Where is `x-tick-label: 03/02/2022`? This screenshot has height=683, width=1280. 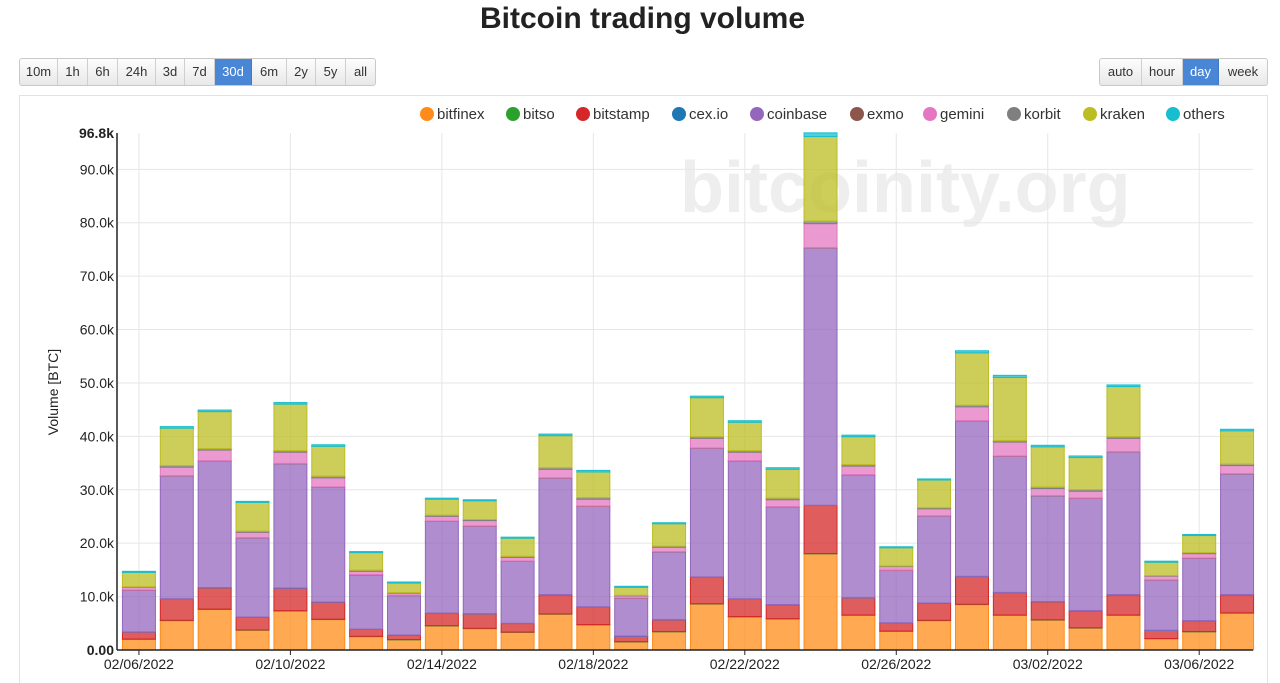
x-tick-label: 03/02/2022 is located at coordinates (1048, 664).